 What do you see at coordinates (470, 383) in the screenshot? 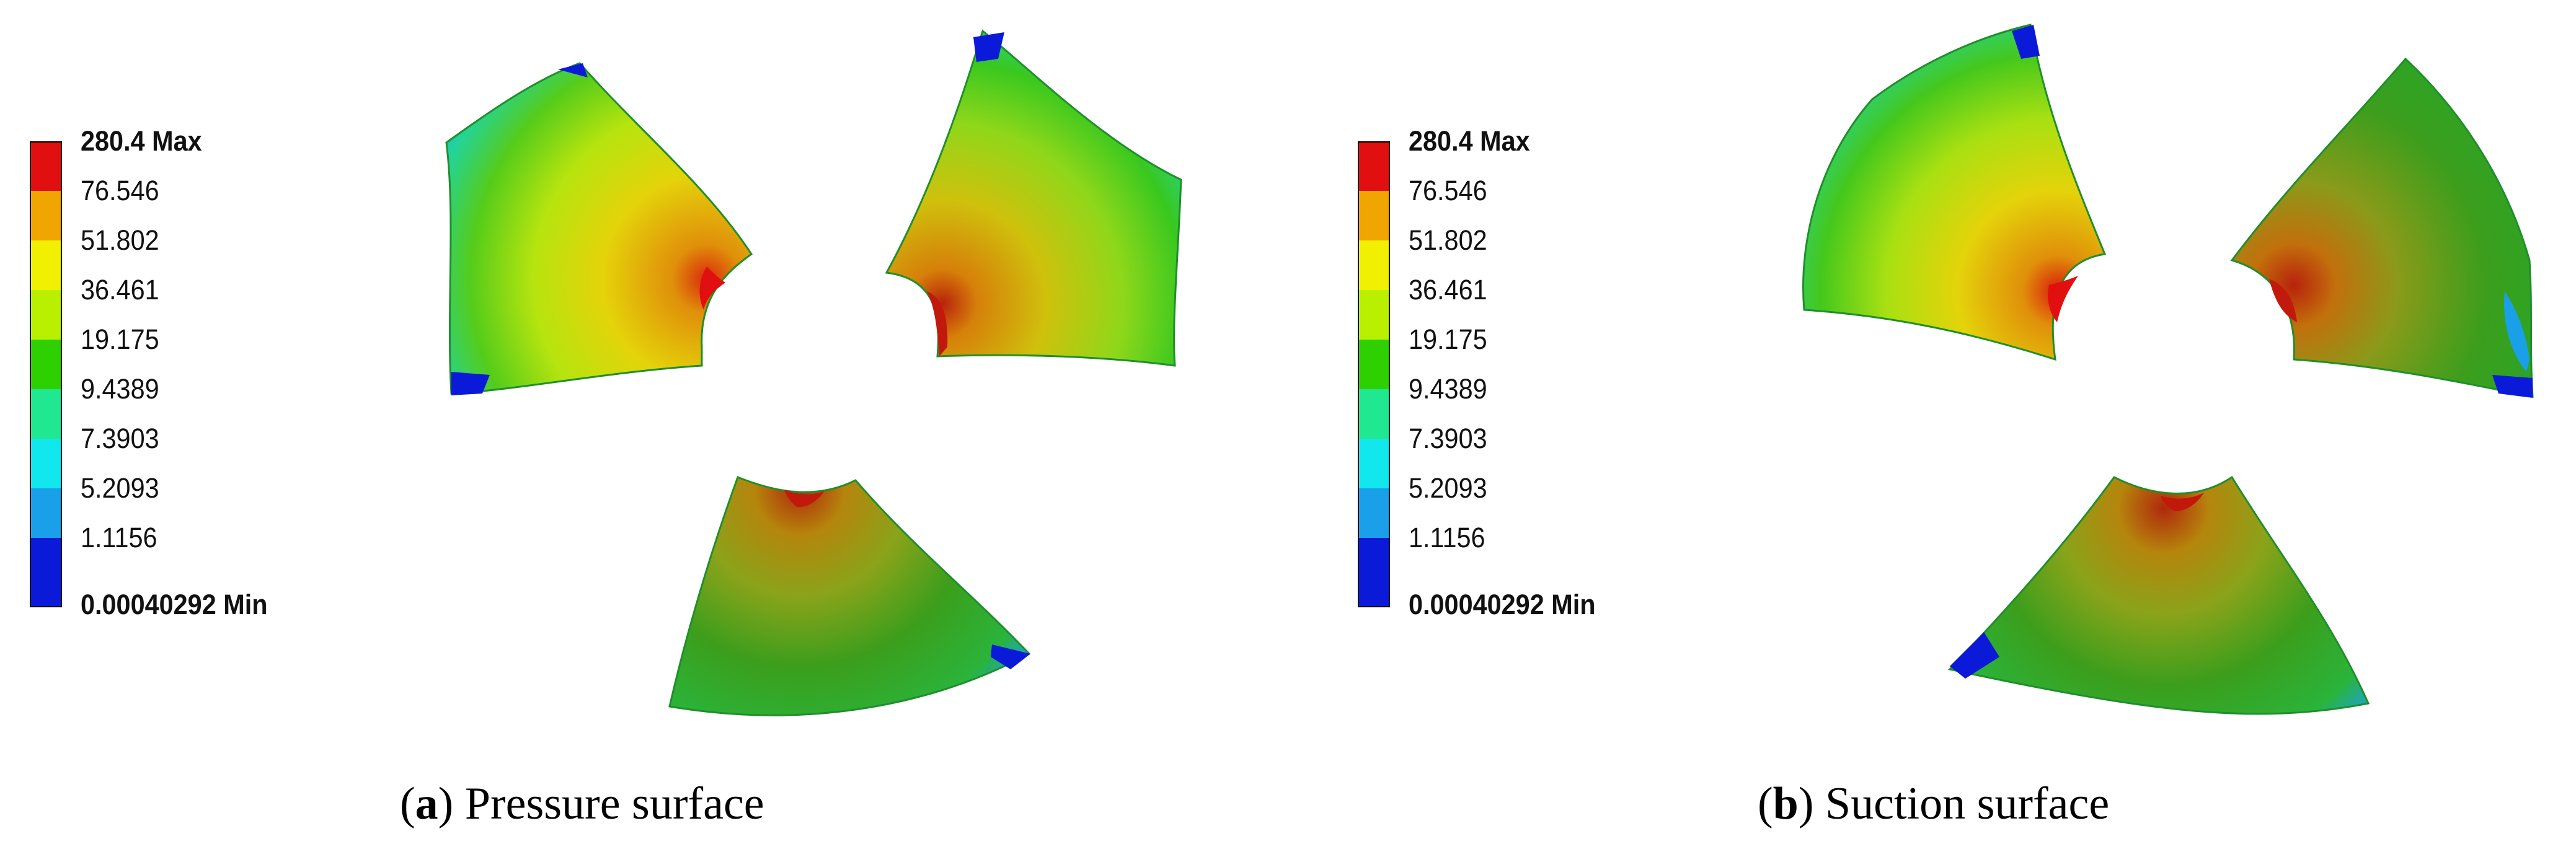
I see `blade-upper-left-tip-blue` at bounding box center [470, 383].